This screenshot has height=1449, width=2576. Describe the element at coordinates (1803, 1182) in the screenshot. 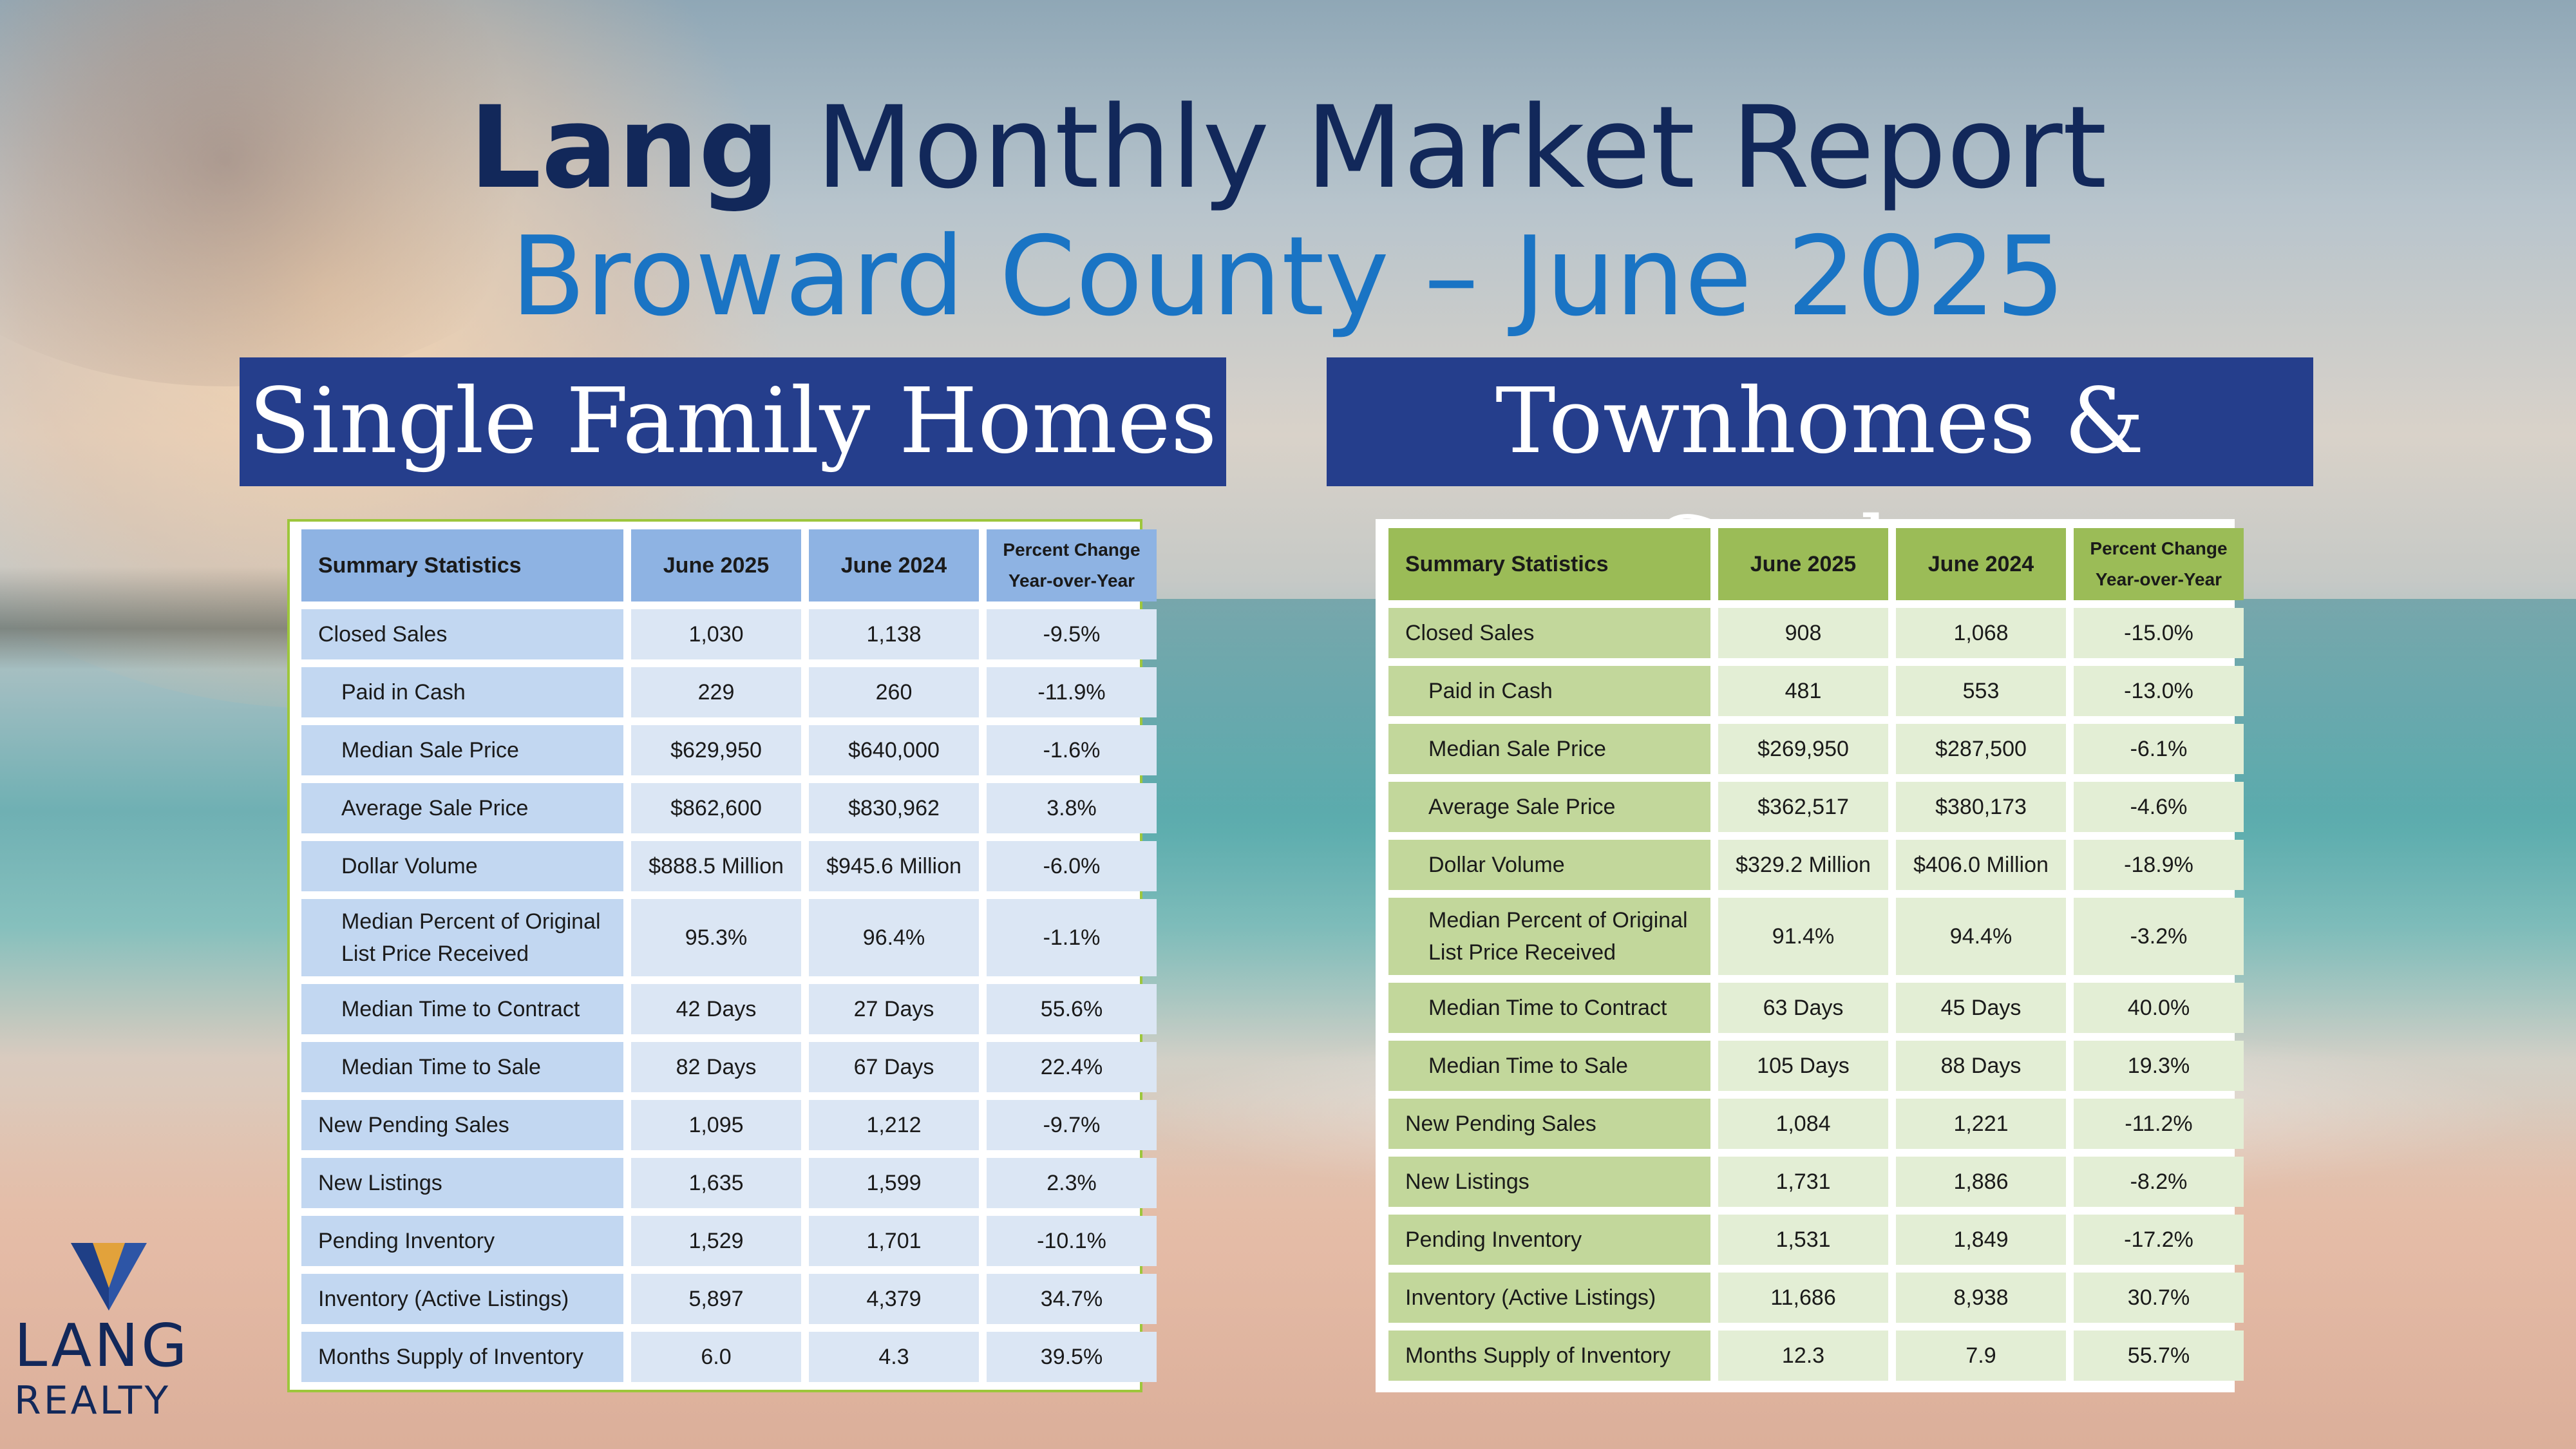

I see `value-june-2025: 1,731` at that location.